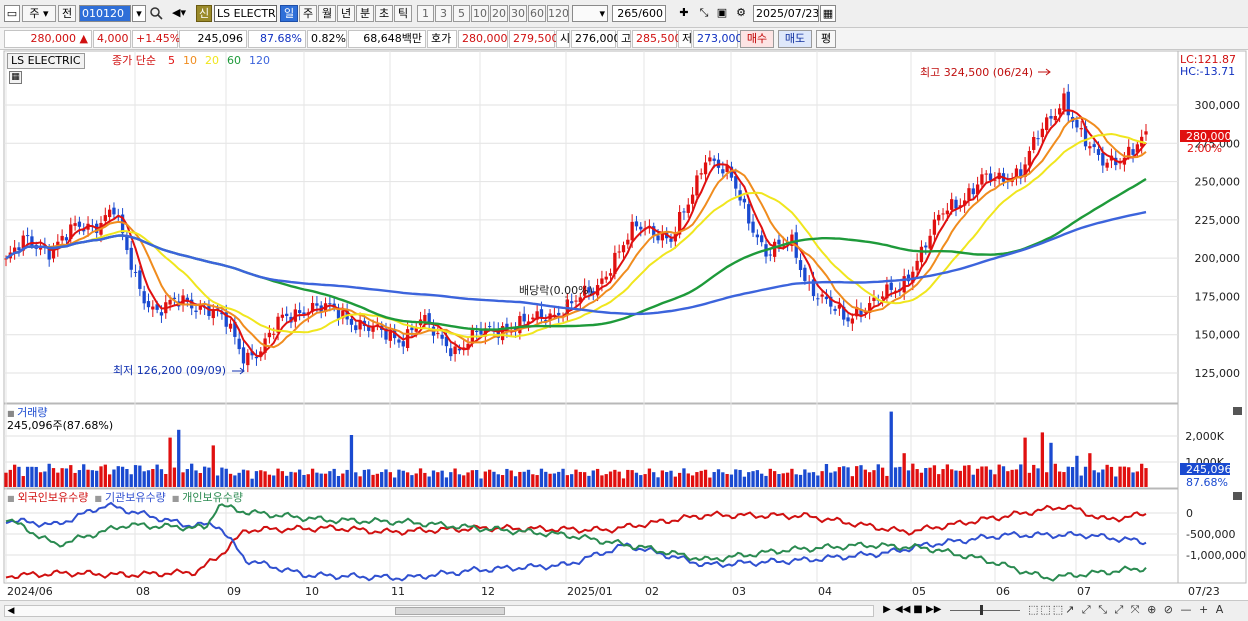 The width and height of the screenshot is (1248, 621). I want to click on volume-panel-close-icon, so click(1237, 411).